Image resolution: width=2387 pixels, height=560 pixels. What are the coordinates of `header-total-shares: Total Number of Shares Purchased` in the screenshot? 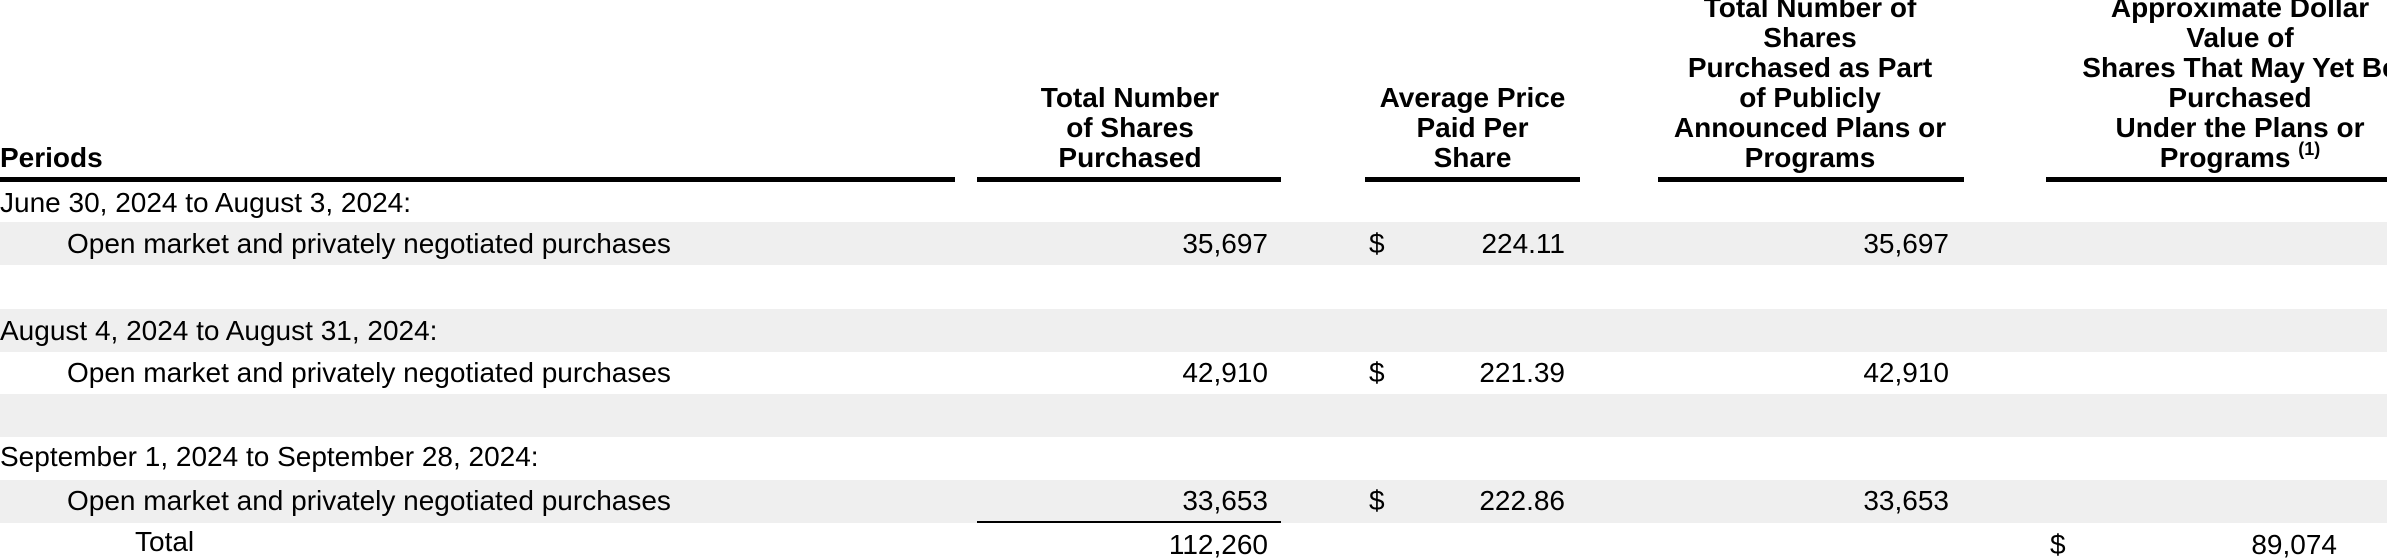 It's located at (1130, 127).